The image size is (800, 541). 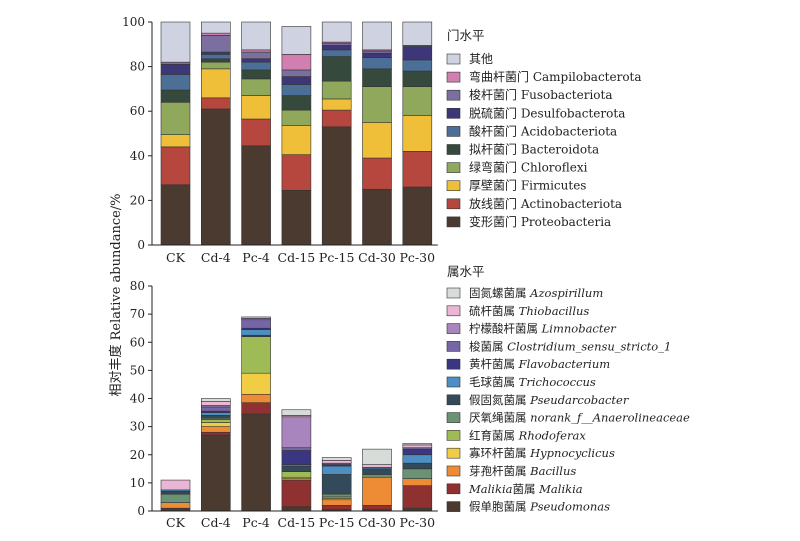 What do you see at coordinates (528, 167) in the screenshot?
I see `legend-label: 绿弯菌门 Chloroflexi` at bounding box center [528, 167].